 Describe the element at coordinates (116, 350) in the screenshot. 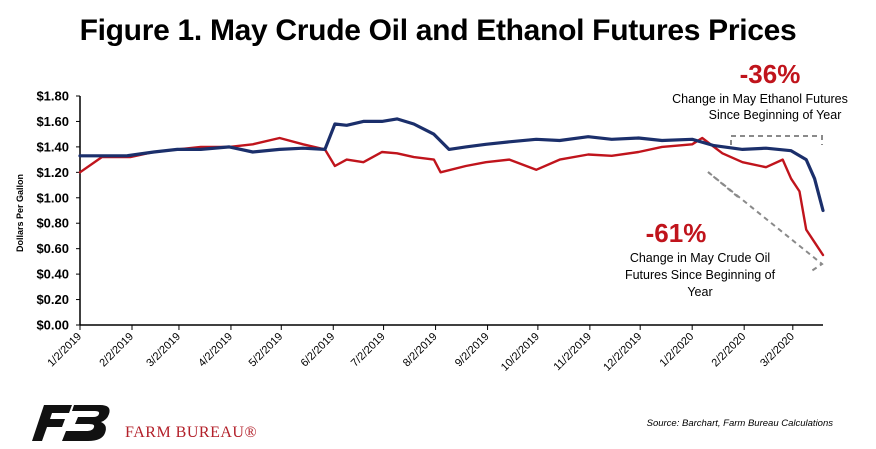

I see `x-tick-label: 2/2/2019` at that location.